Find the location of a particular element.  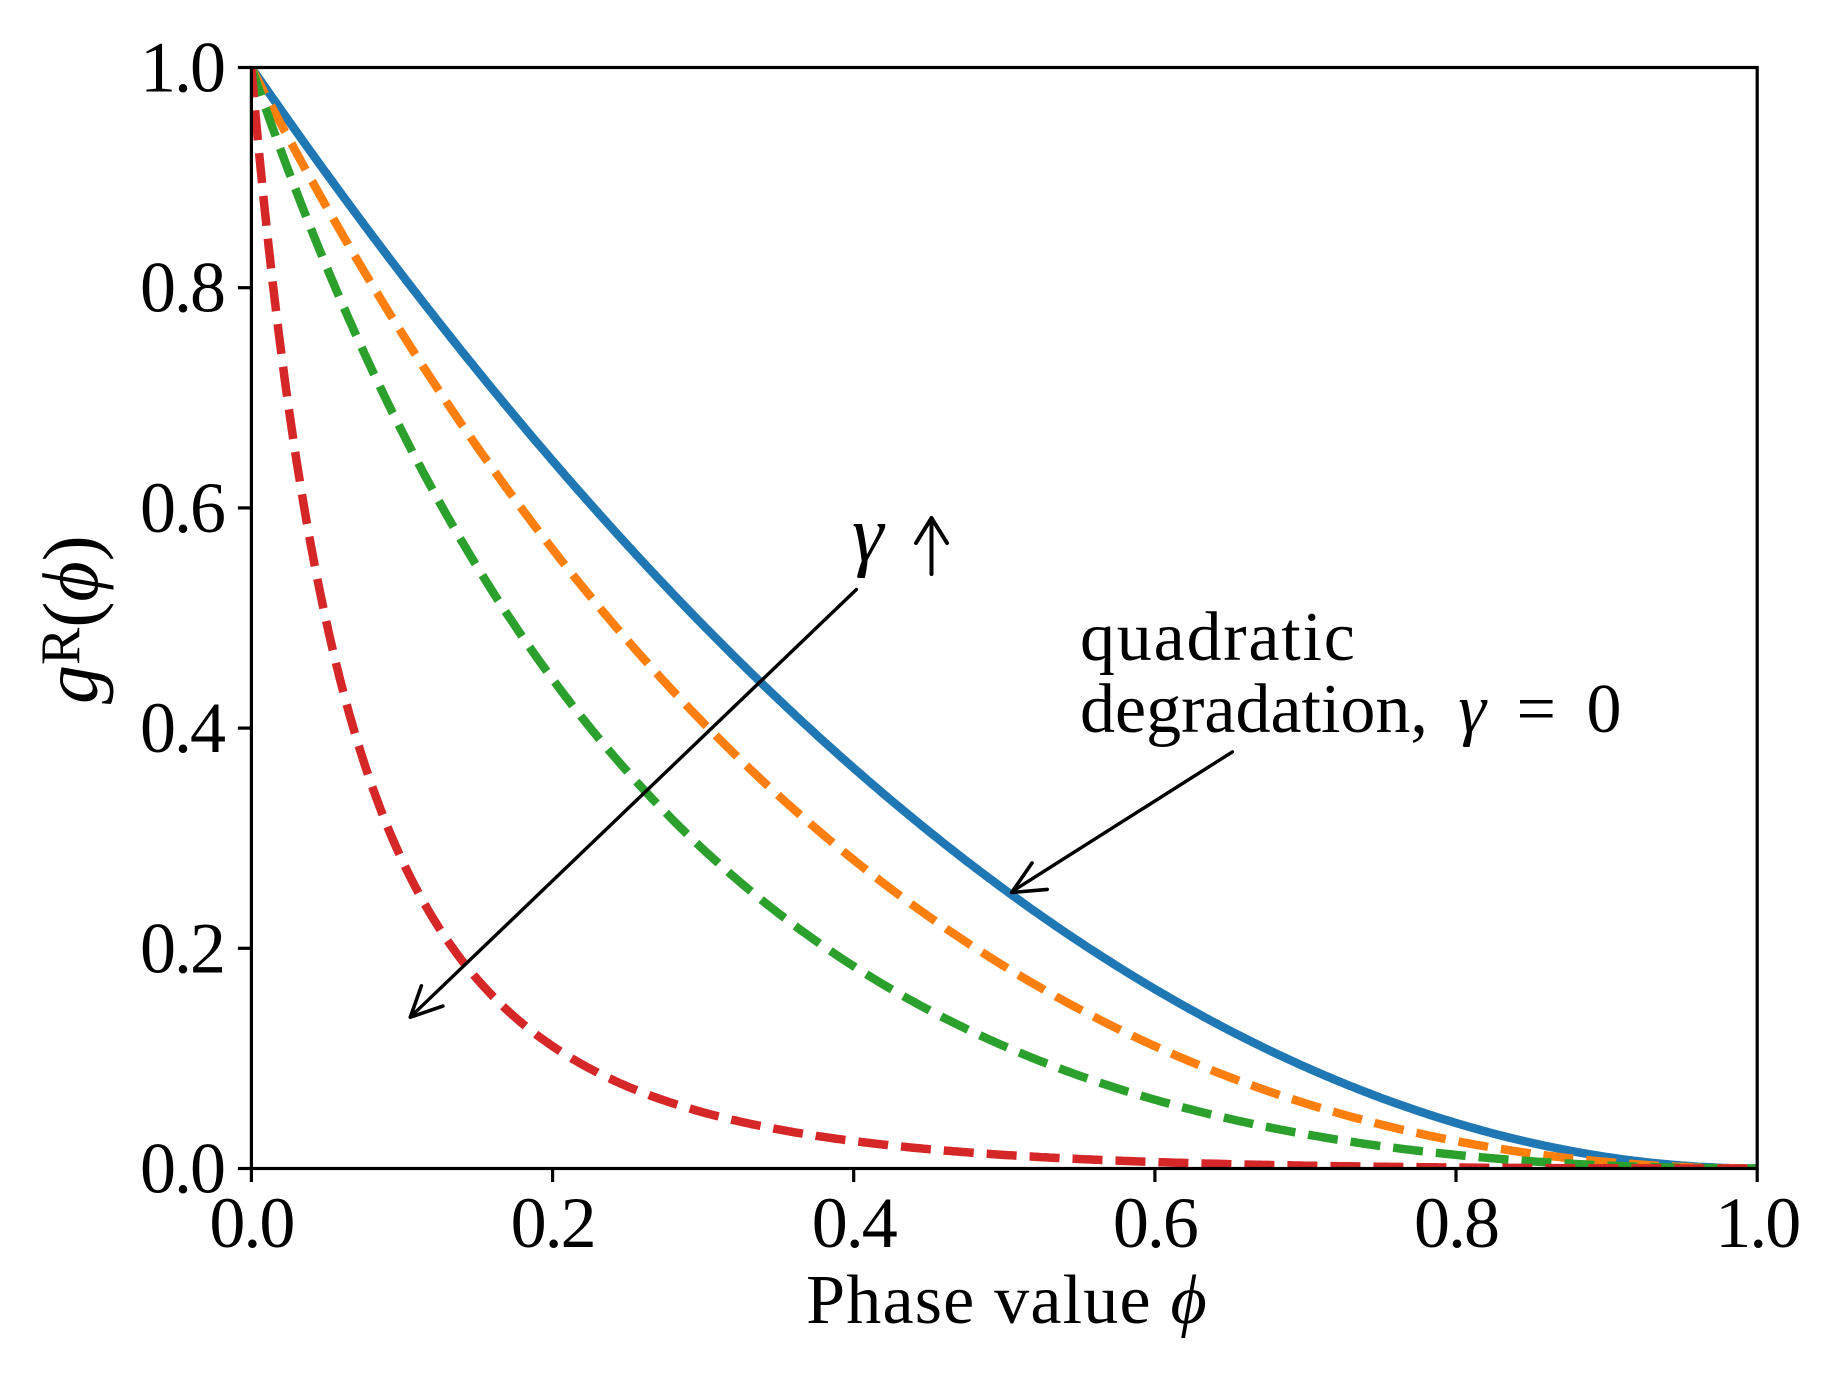

svg-text: gR(ϕ) is located at coordinates (70, 619).